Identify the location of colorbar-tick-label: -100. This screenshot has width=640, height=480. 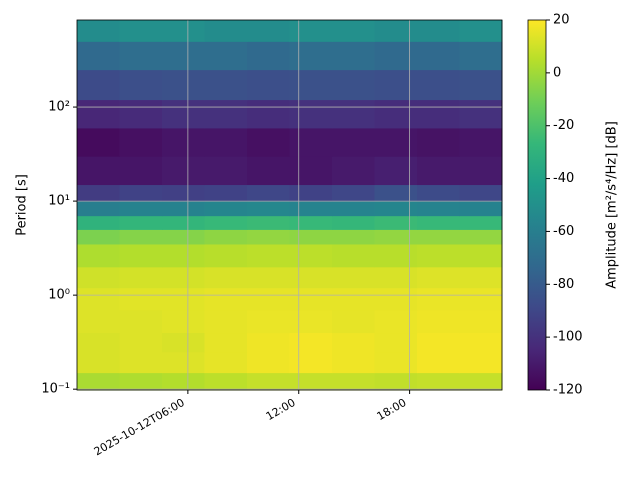
(568, 337).